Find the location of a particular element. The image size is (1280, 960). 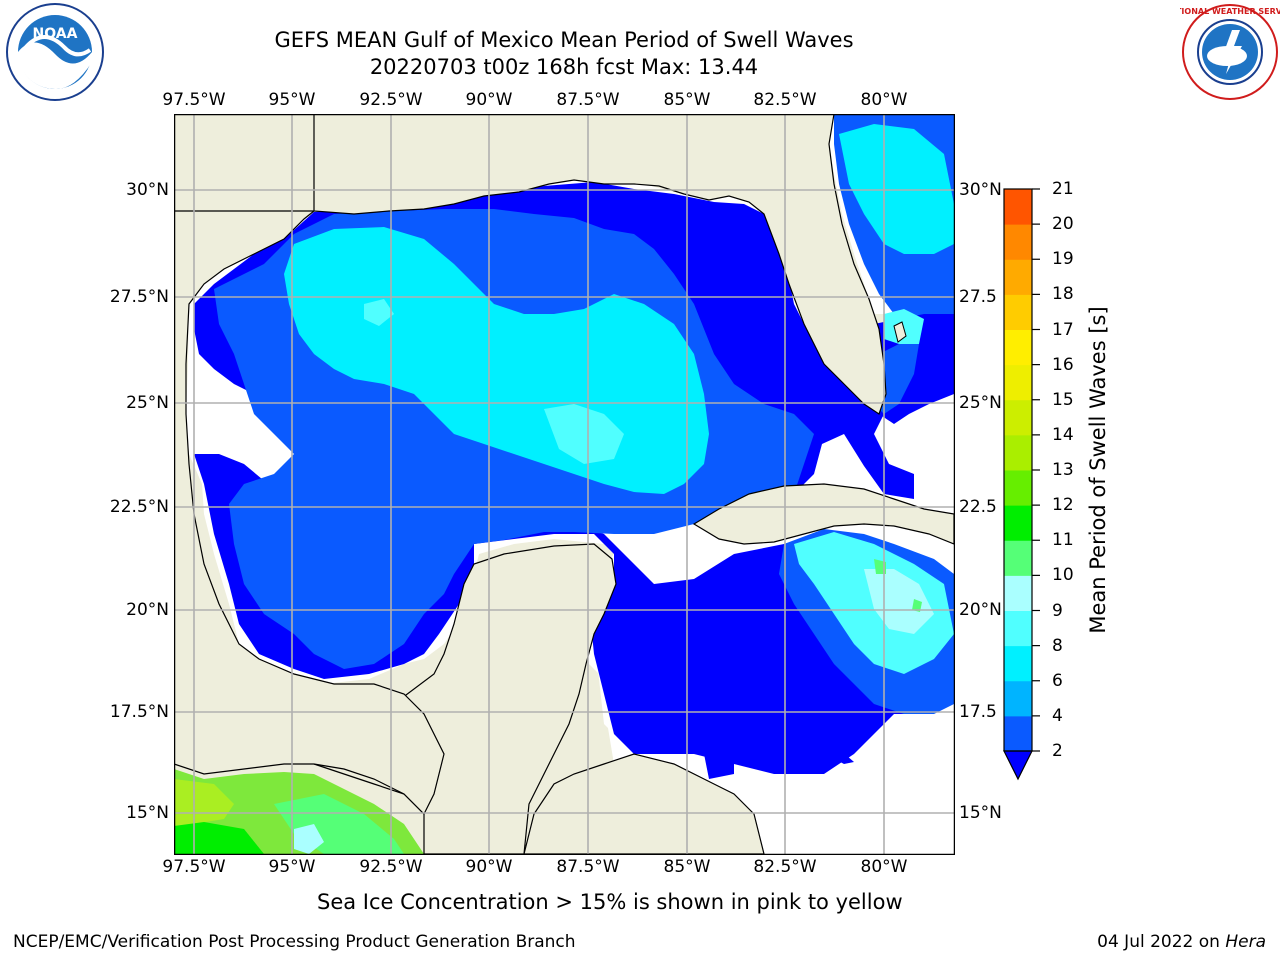

lat-tick-left: 30°N is located at coordinates (147, 190).